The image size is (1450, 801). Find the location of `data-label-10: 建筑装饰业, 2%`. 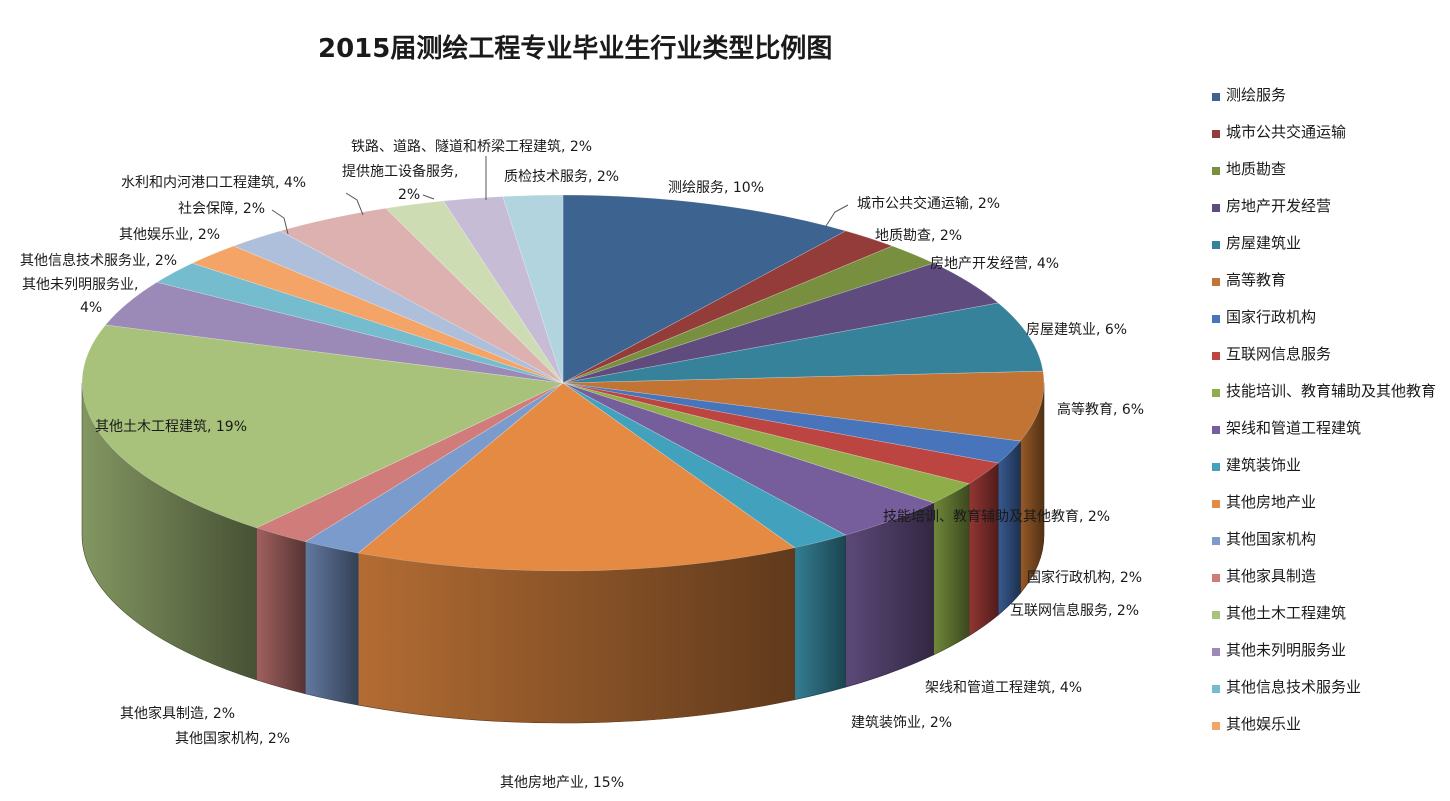

data-label-10: 建筑装饰业, 2% is located at coordinates (901, 723).